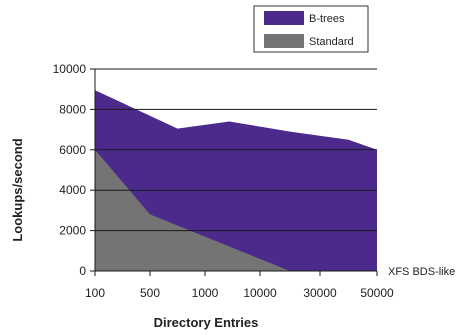  I want to click on y-tick-label-2000: 2000, so click(72, 231).